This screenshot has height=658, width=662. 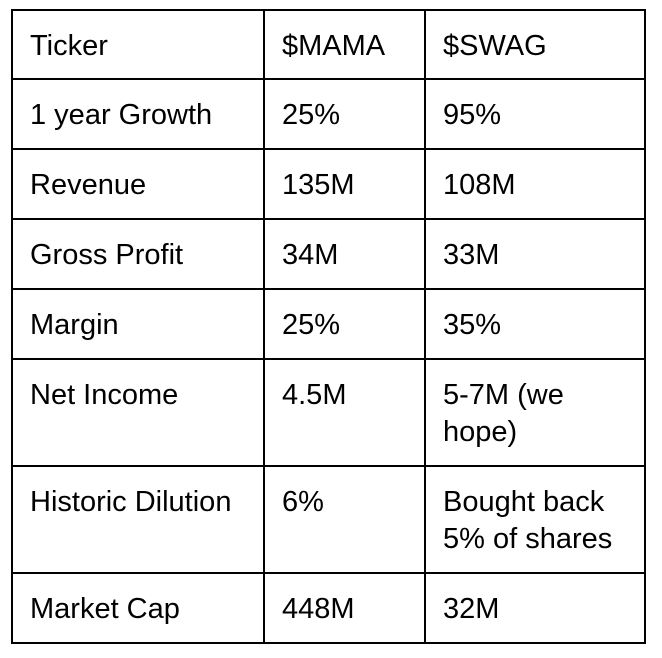 What do you see at coordinates (535, 184) in the screenshot?
I see `swag-value-cell: 108M` at bounding box center [535, 184].